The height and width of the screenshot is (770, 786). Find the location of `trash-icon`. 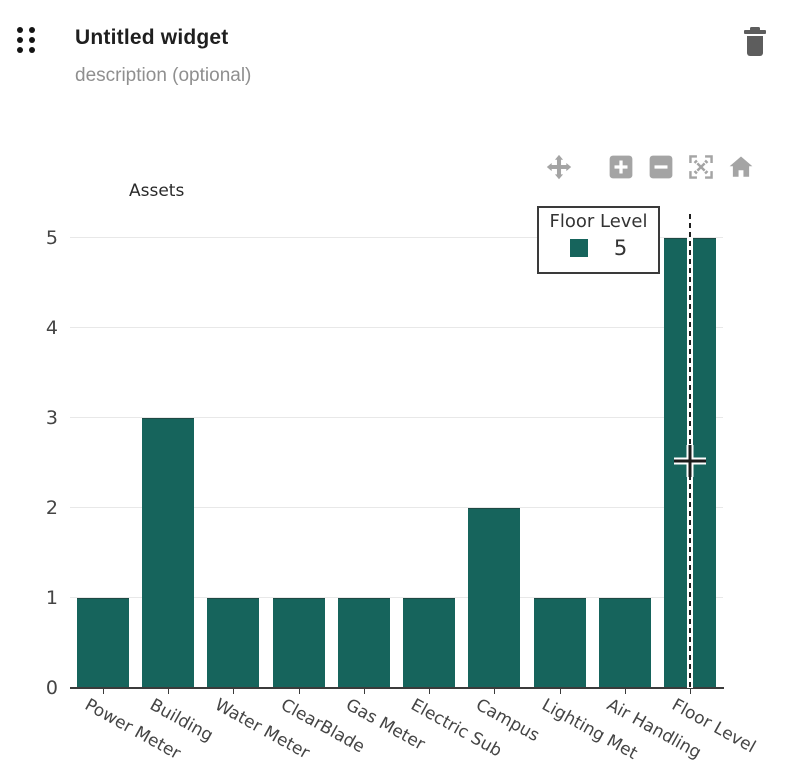

trash-icon is located at coordinates (755, 41).